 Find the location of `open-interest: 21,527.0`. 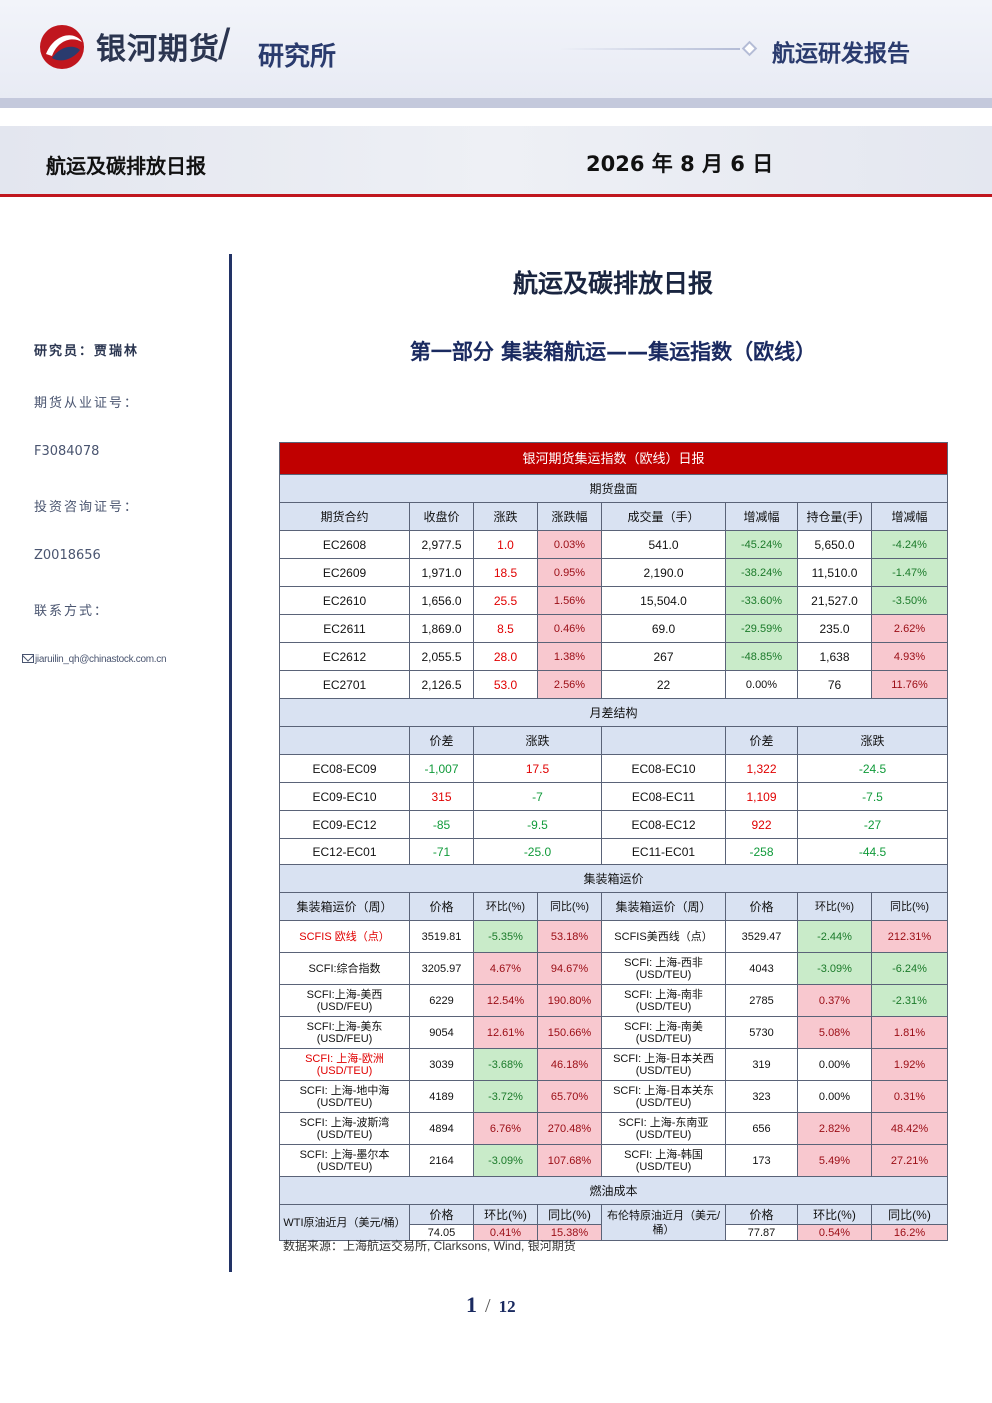

open-interest: 21,527.0 is located at coordinates (834, 600).